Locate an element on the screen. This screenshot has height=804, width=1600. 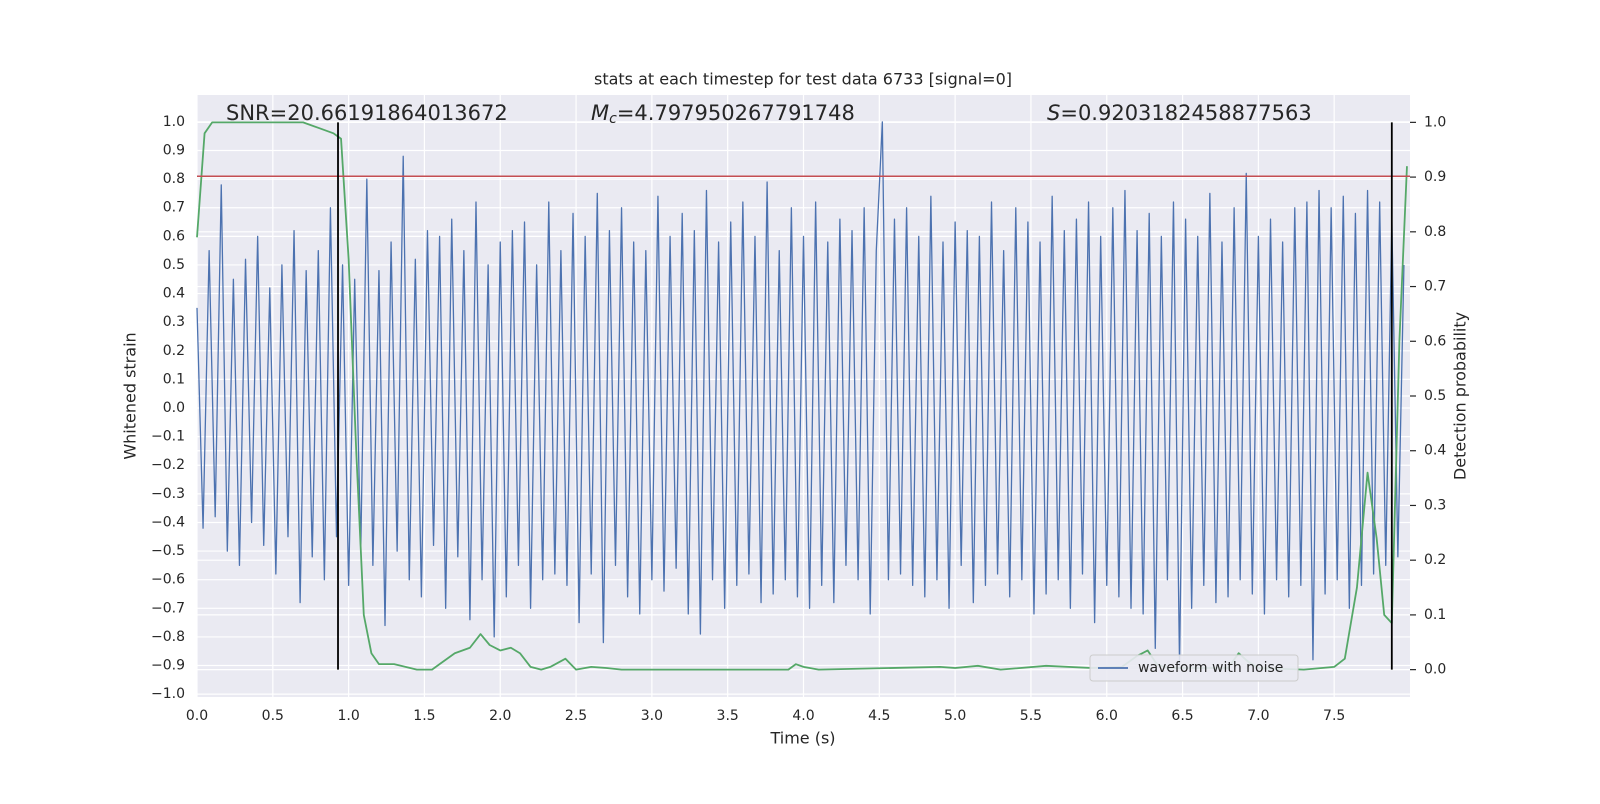
x-tick-label: 0.5 is located at coordinates (273, 716).